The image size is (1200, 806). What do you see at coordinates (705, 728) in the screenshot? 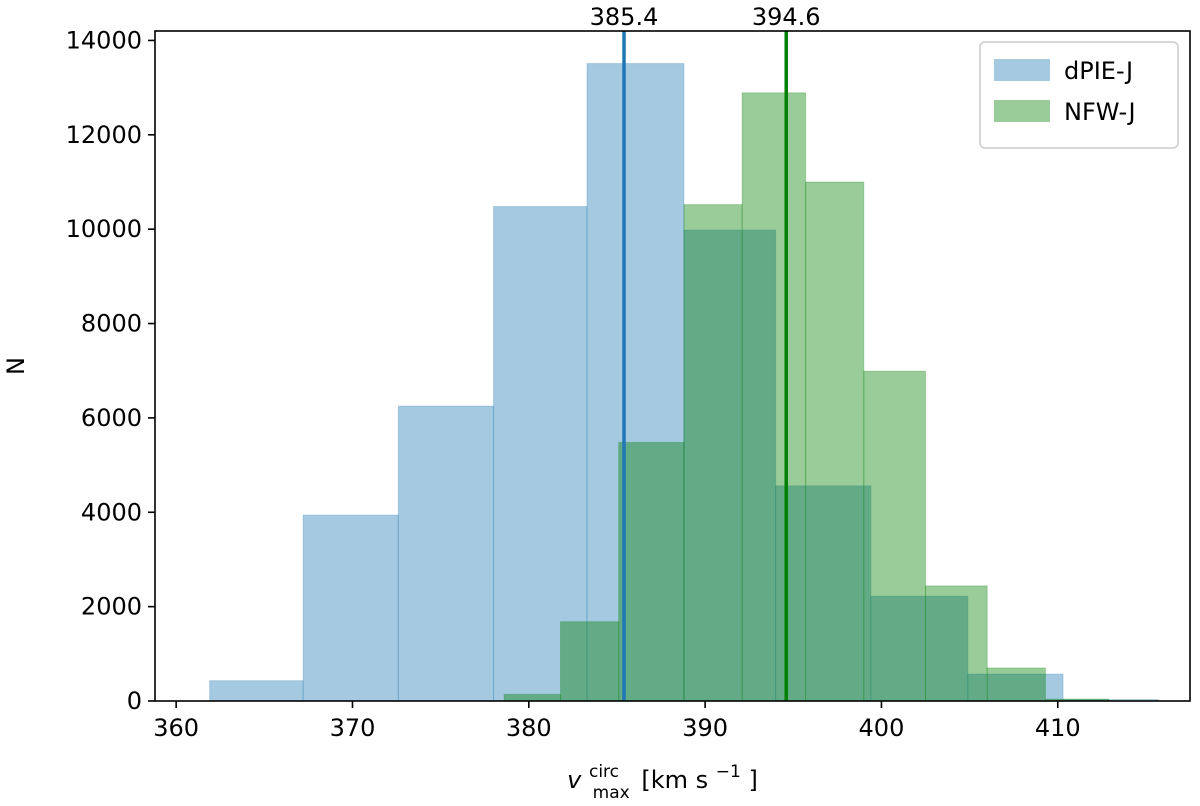
I see `x-tick-label-390: 390` at bounding box center [705, 728].